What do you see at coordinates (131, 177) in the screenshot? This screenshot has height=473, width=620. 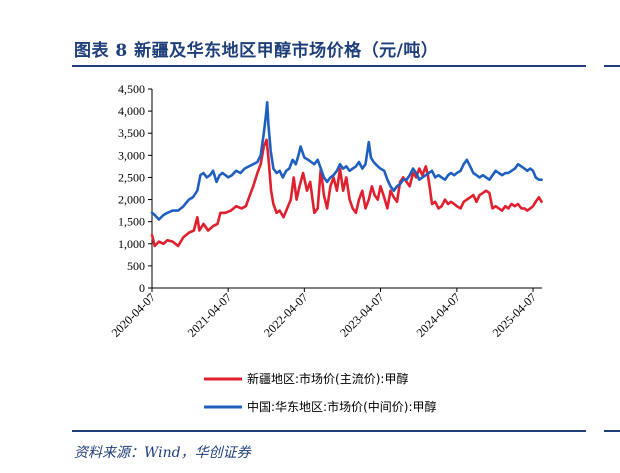 I see `y-tick-label: 2,500` at bounding box center [131, 177].